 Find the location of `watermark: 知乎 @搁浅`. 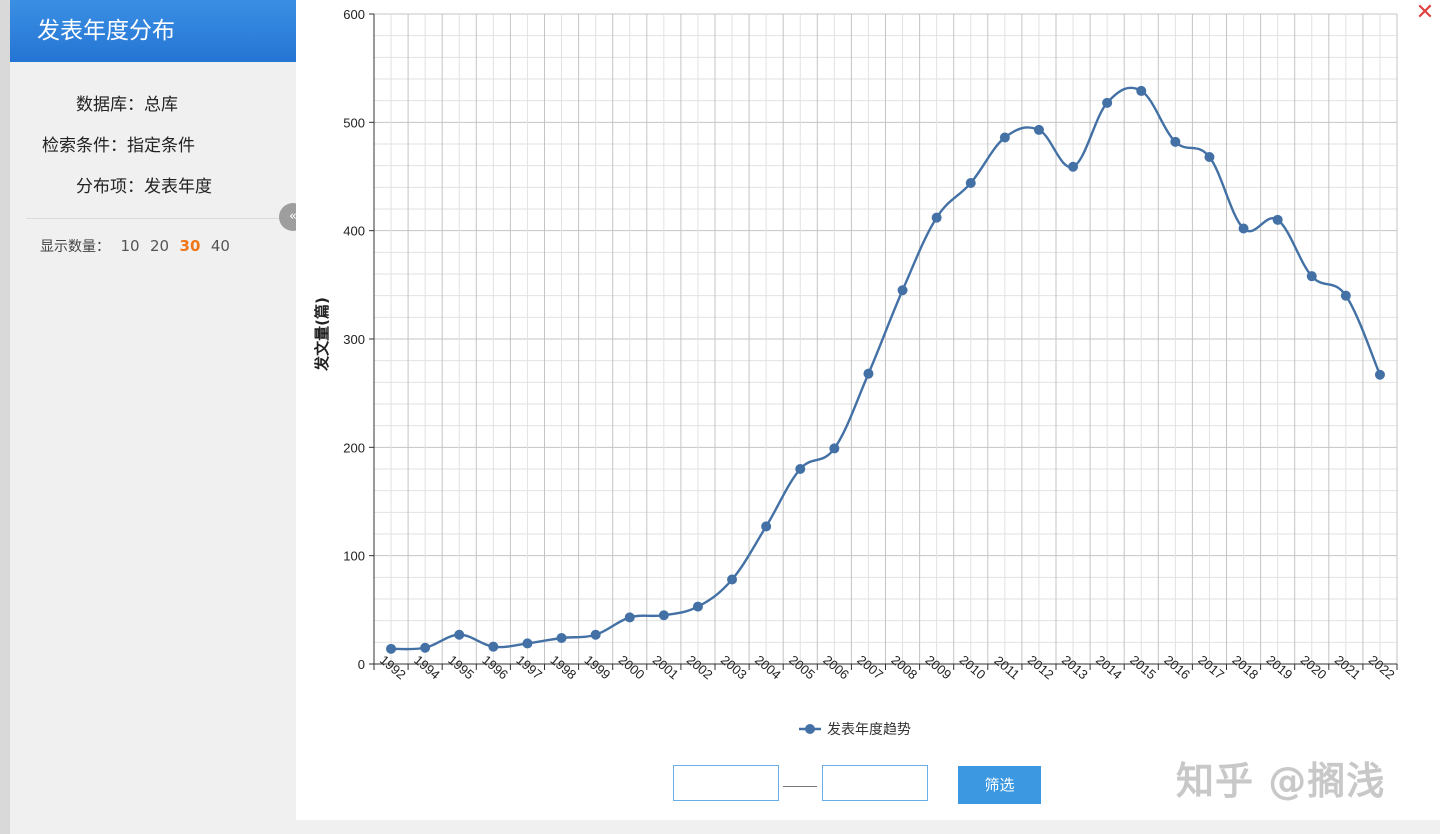

watermark: 知乎 @搁浅 is located at coordinates (1281, 781).